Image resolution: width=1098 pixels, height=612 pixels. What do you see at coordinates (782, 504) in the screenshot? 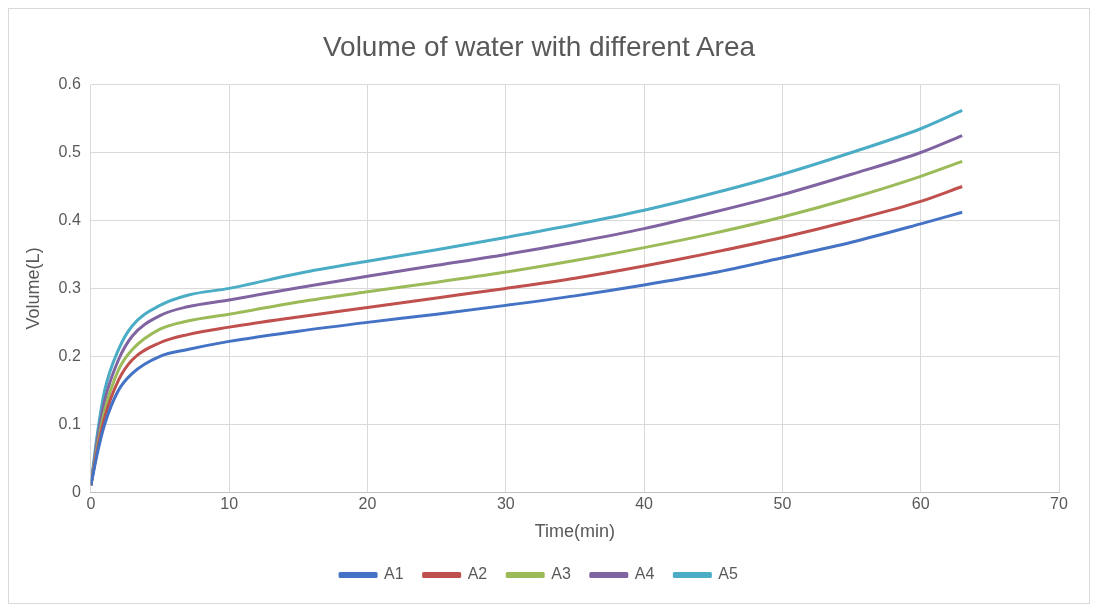
I see `x-tick-label: 50` at bounding box center [782, 504].